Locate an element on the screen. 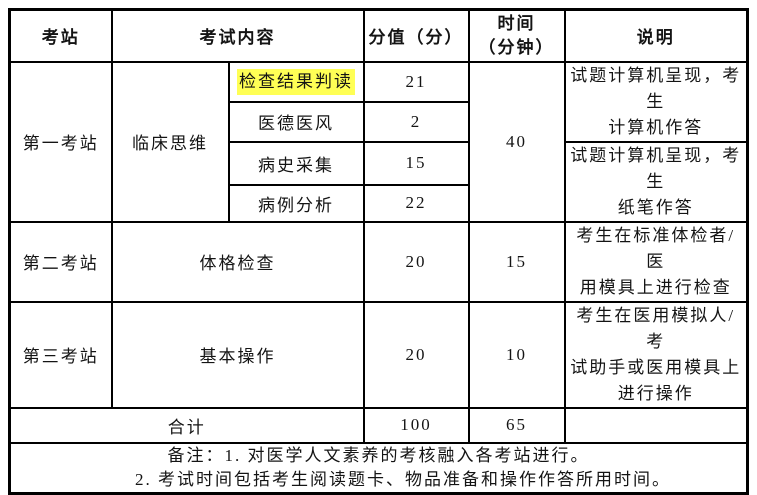  remarks-line2: 2. 考试时间包括考生阅读题卡、物品准备和操作作答所用时间。 is located at coordinates (403, 479).